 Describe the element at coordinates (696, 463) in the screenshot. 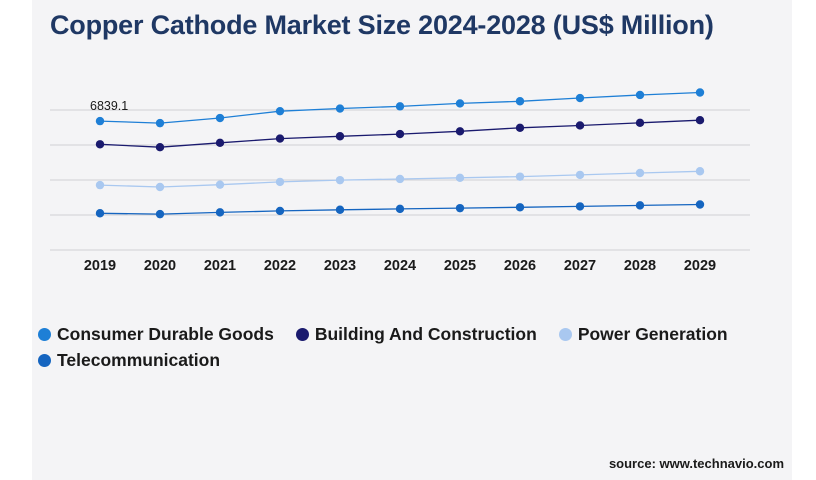

I see `source-text: source: www.technavio.com` at that location.